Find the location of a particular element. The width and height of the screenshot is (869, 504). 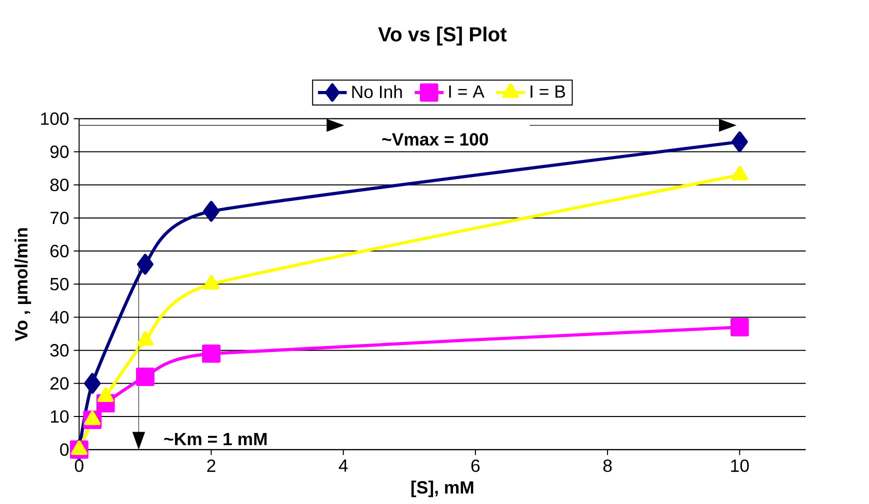

legend-label: No Inh is located at coordinates (377, 91).